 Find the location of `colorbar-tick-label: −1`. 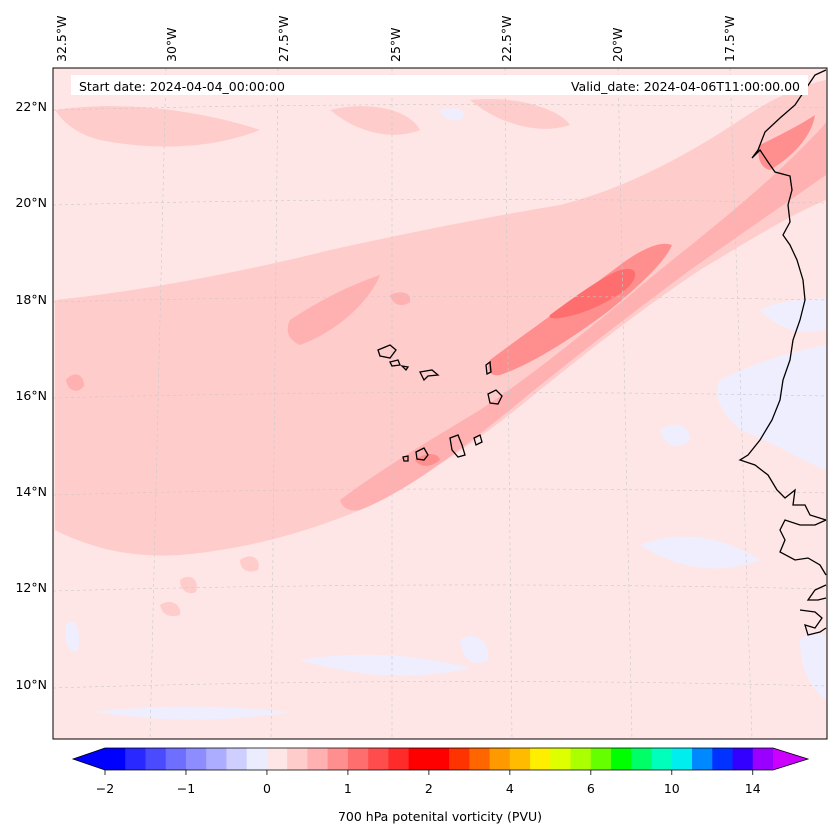

colorbar-tick-label: −1 is located at coordinates (186, 788).